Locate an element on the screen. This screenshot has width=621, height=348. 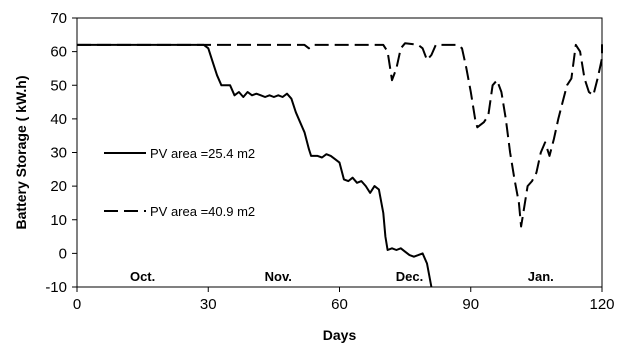
y-tick-label: 30 is located at coordinates (58, 153).